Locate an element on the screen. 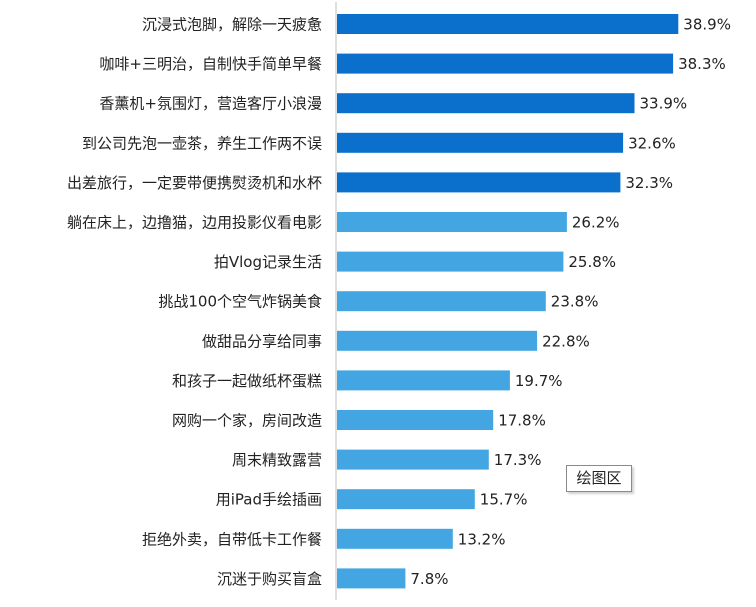 This screenshot has width=756, height=607. category-label: 做甜品分享给同事 is located at coordinates (262, 341).